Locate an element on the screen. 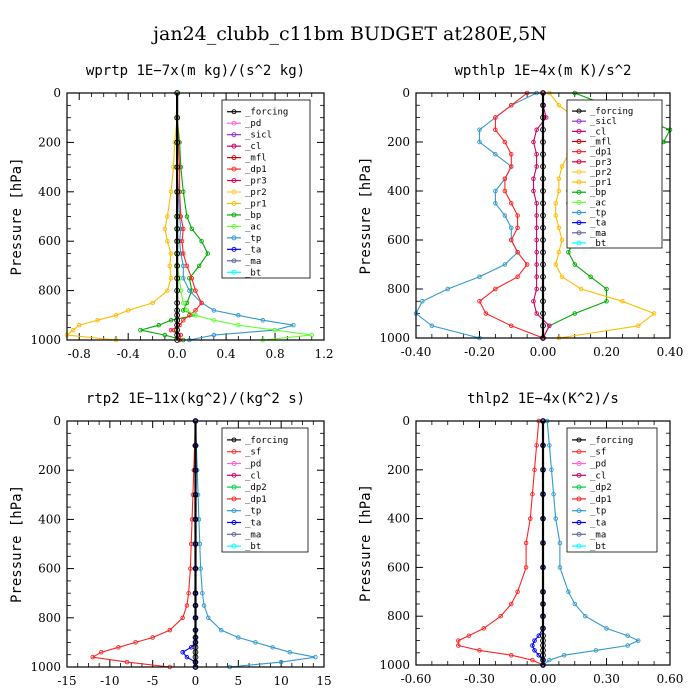 The height and width of the screenshot is (700, 700). legend-label: _ta is located at coordinates (253, 250).